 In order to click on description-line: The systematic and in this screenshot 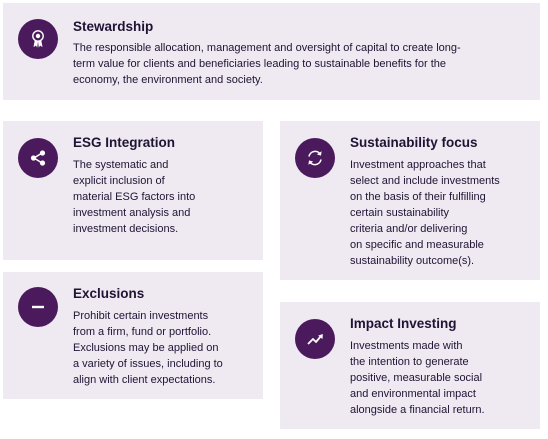, I will do `click(121, 165)`.